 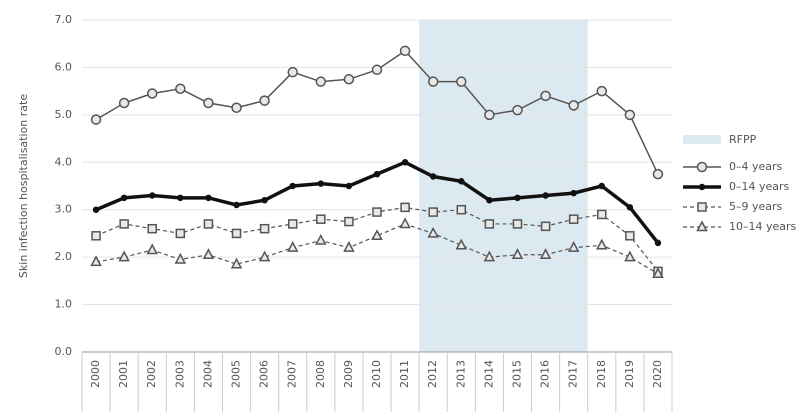 What do you see at coordinates (759, 186) in the screenshot?
I see `legend-label: 0–14 years` at bounding box center [759, 186].